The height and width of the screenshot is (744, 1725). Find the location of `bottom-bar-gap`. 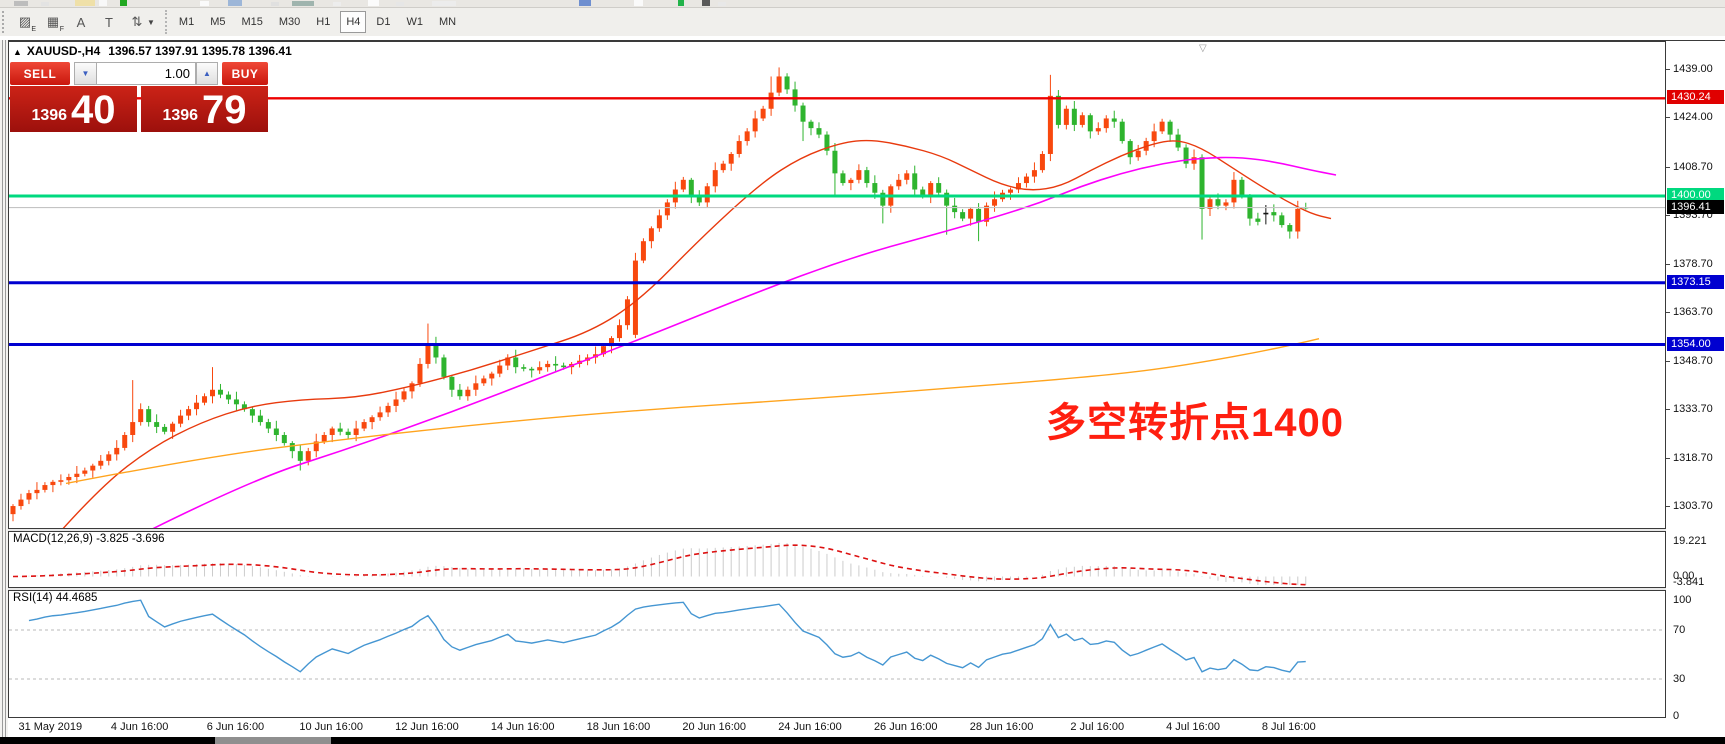

bottom-bar-gap is located at coordinates (273, 740).